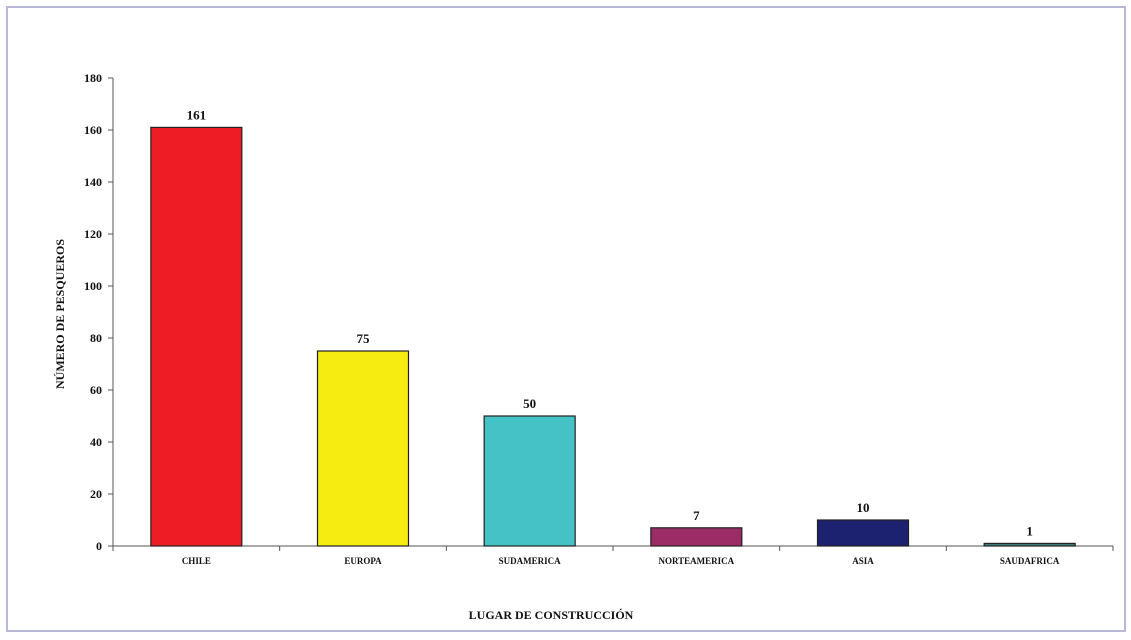 This screenshot has width=1131, height=640. Describe the element at coordinates (93, 286) in the screenshot. I see `y-tick-label: 100` at that location.